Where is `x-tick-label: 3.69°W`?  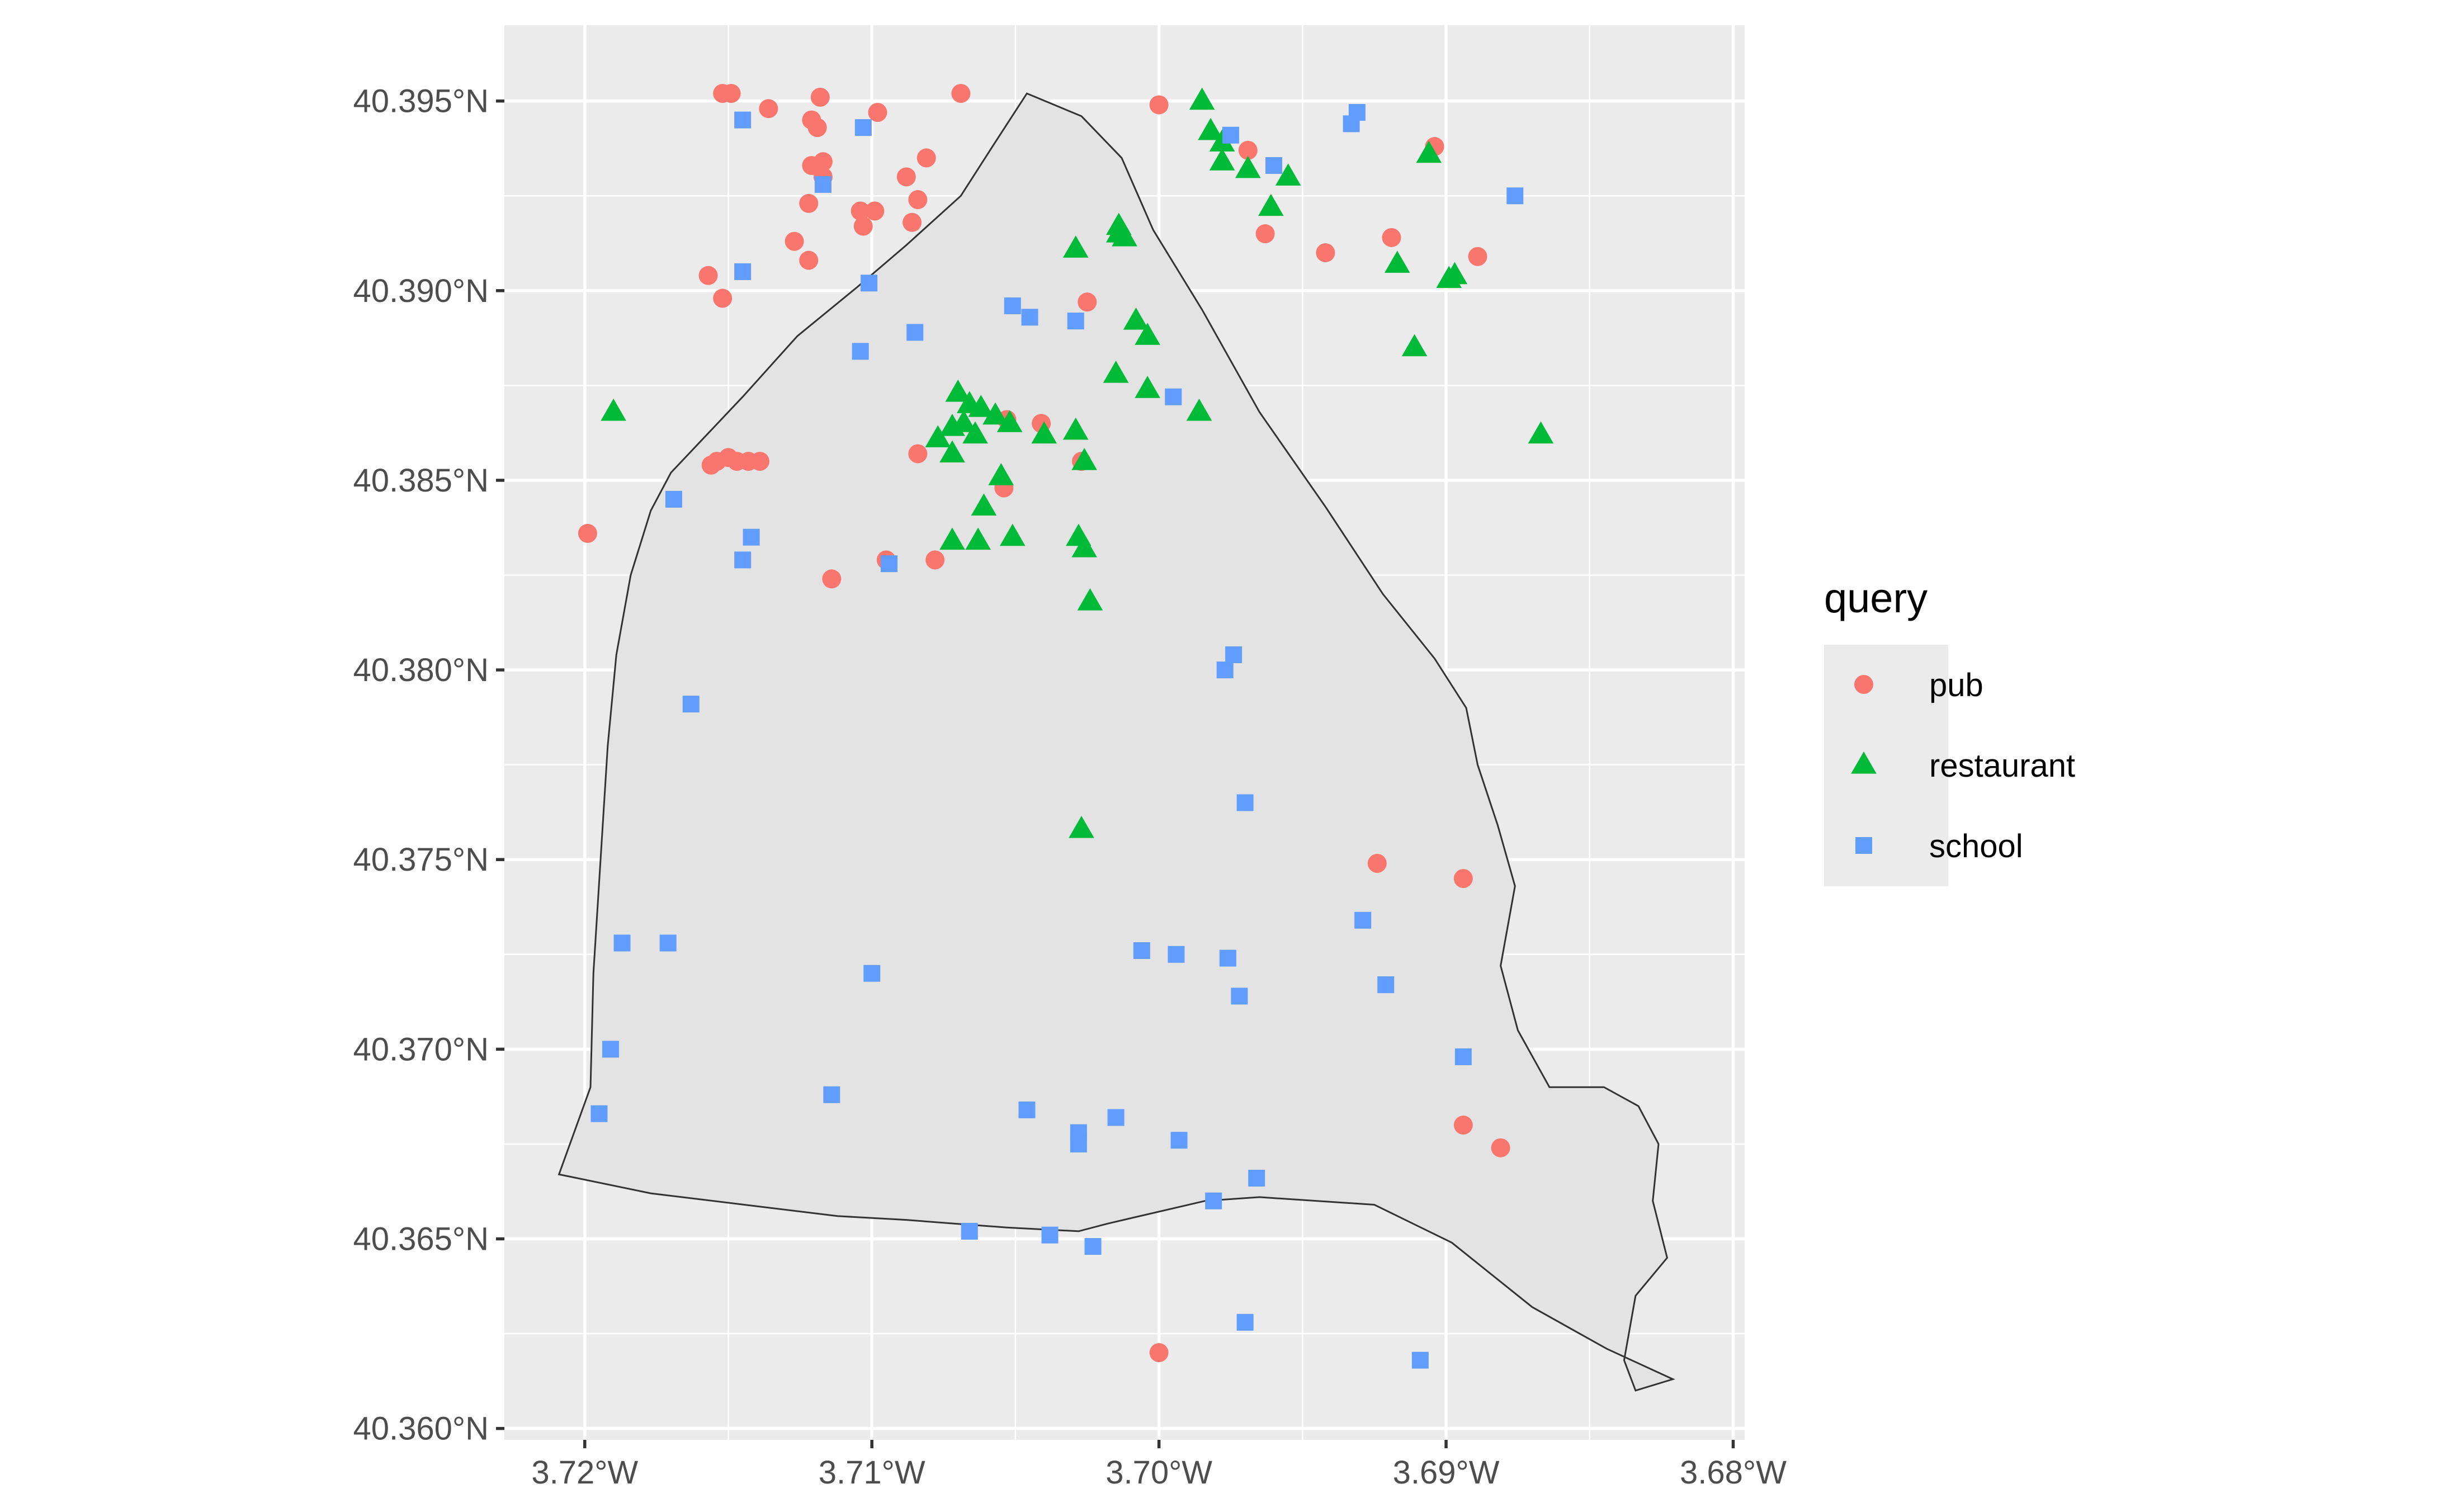 x-tick-label: 3.69°W is located at coordinates (1447, 1472).